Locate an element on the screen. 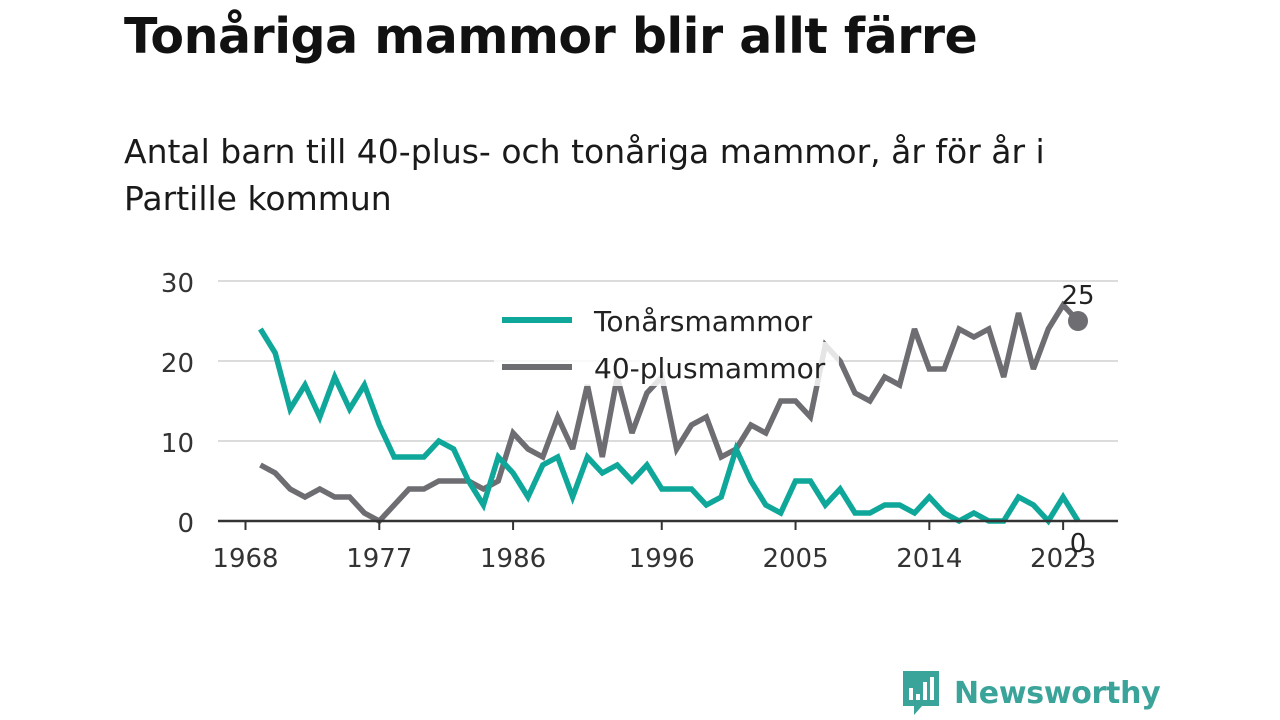  x-tick-label: 1996 is located at coordinates (662, 559).